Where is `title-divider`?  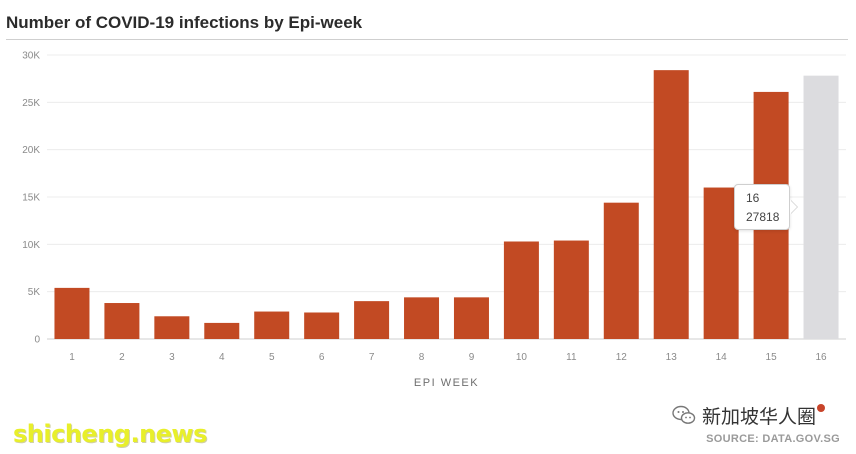
title-divider is located at coordinates (427, 39).